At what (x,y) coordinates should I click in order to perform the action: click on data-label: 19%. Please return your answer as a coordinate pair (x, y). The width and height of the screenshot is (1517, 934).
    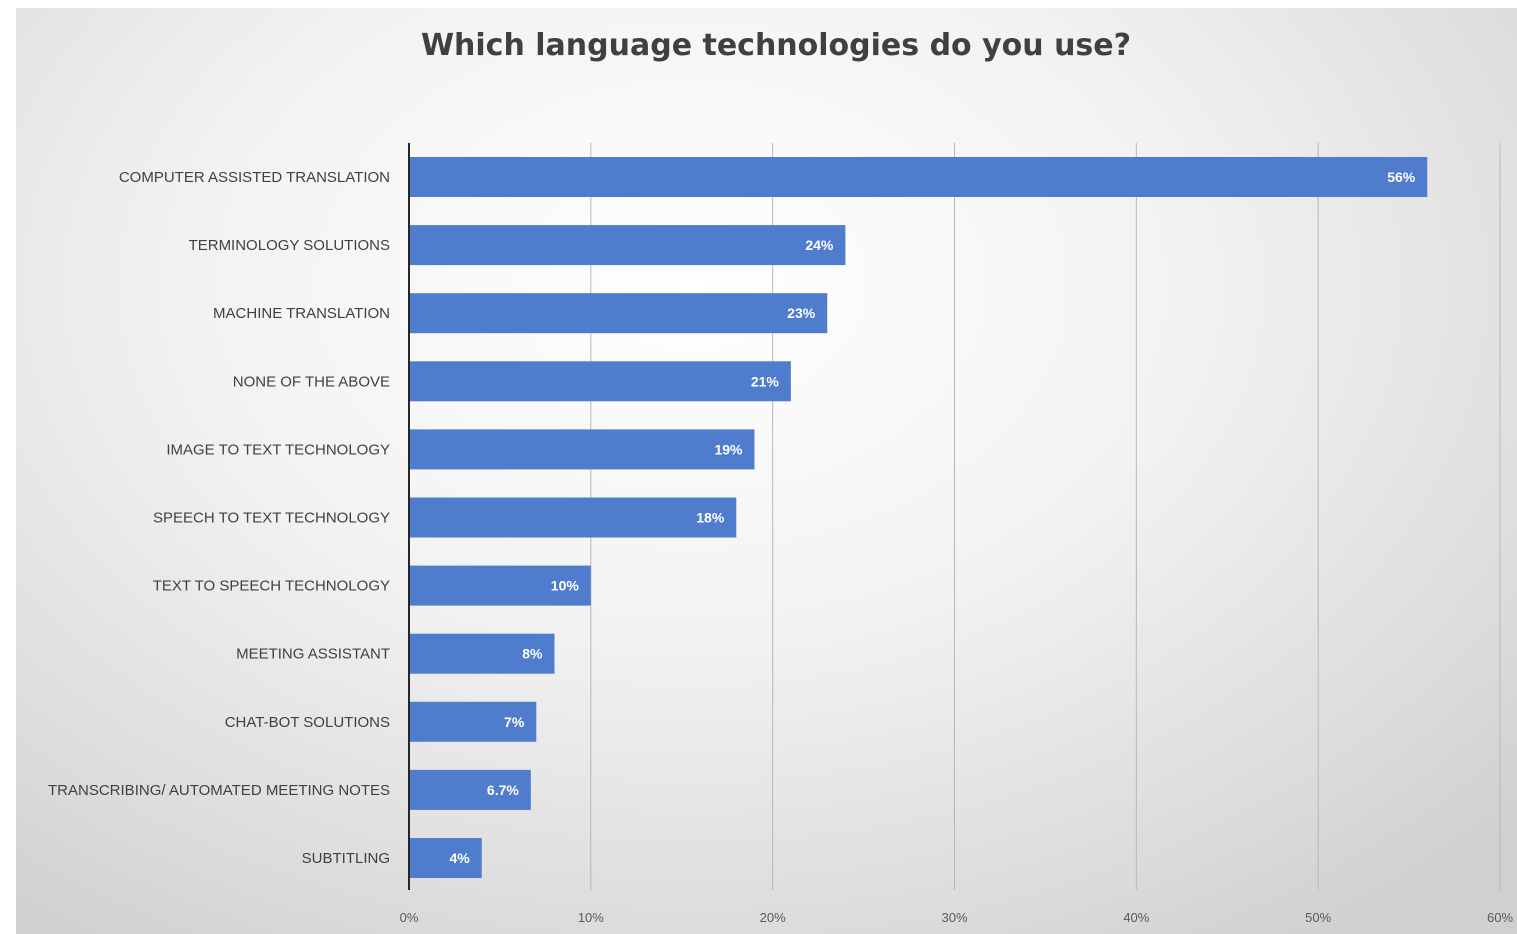
    Looking at the image, I should click on (728, 449).